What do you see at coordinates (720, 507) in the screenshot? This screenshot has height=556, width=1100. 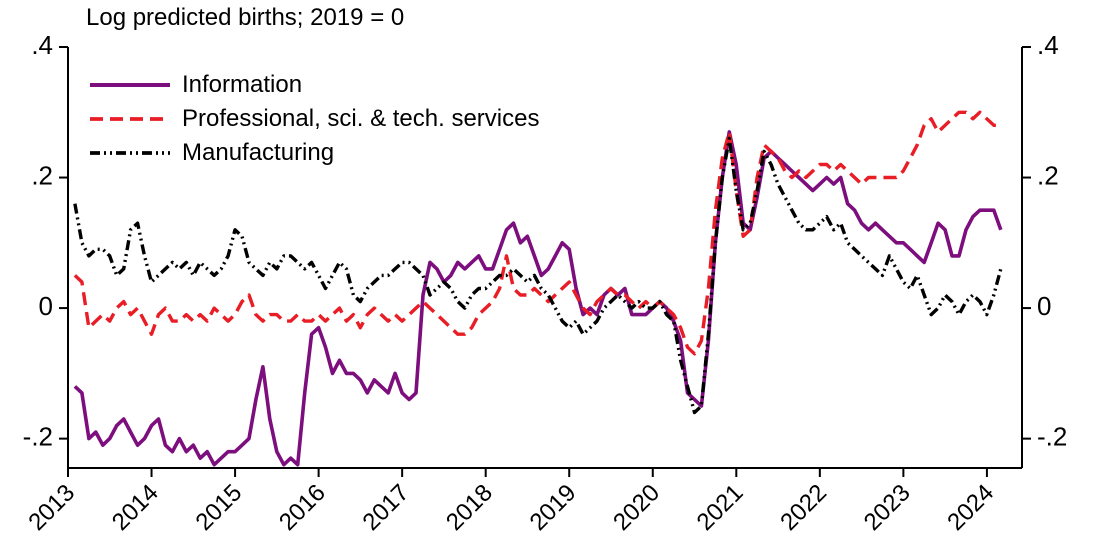 I see `svg-text: 2021` at bounding box center [720, 507].